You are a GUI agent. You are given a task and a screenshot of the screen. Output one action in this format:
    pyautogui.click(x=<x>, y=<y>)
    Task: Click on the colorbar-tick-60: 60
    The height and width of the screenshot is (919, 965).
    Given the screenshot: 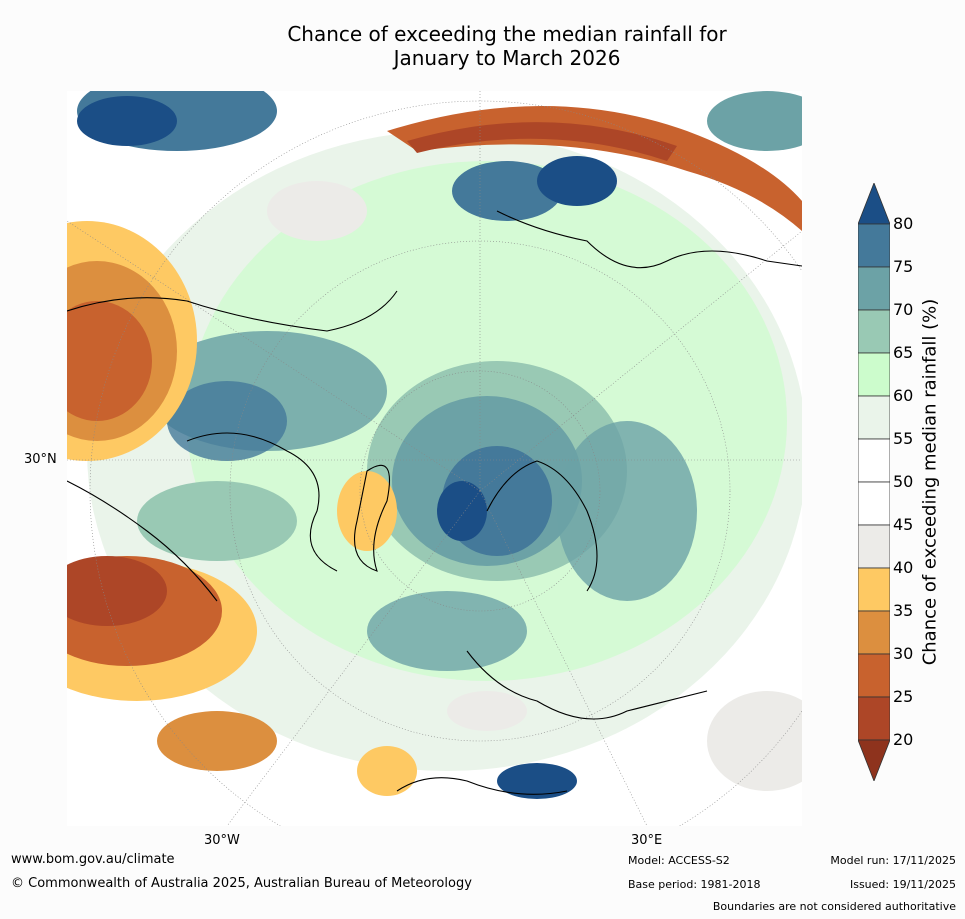 What is the action you would take?
    pyautogui.click(x=903, y=395)
    